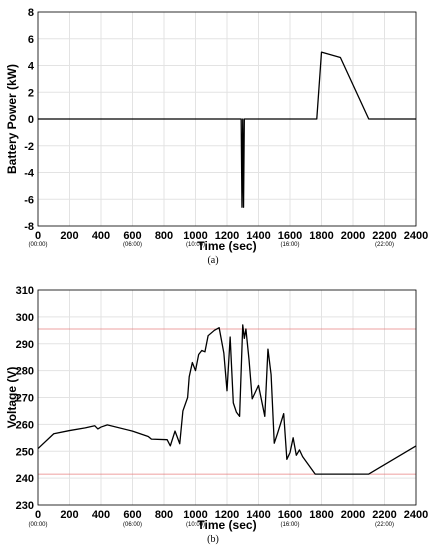 This screenshot has width=432, height=550. I want to click on chart2-y-tick-label-7: 300, so click(25, 318).